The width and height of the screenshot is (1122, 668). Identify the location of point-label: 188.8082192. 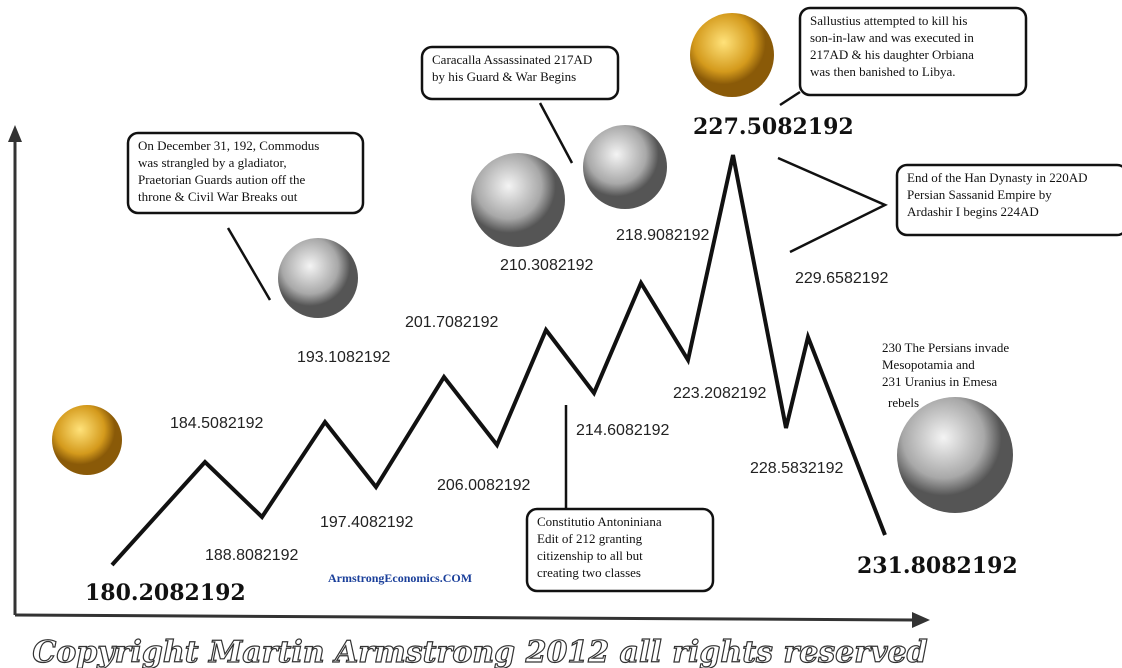
(252, 555).